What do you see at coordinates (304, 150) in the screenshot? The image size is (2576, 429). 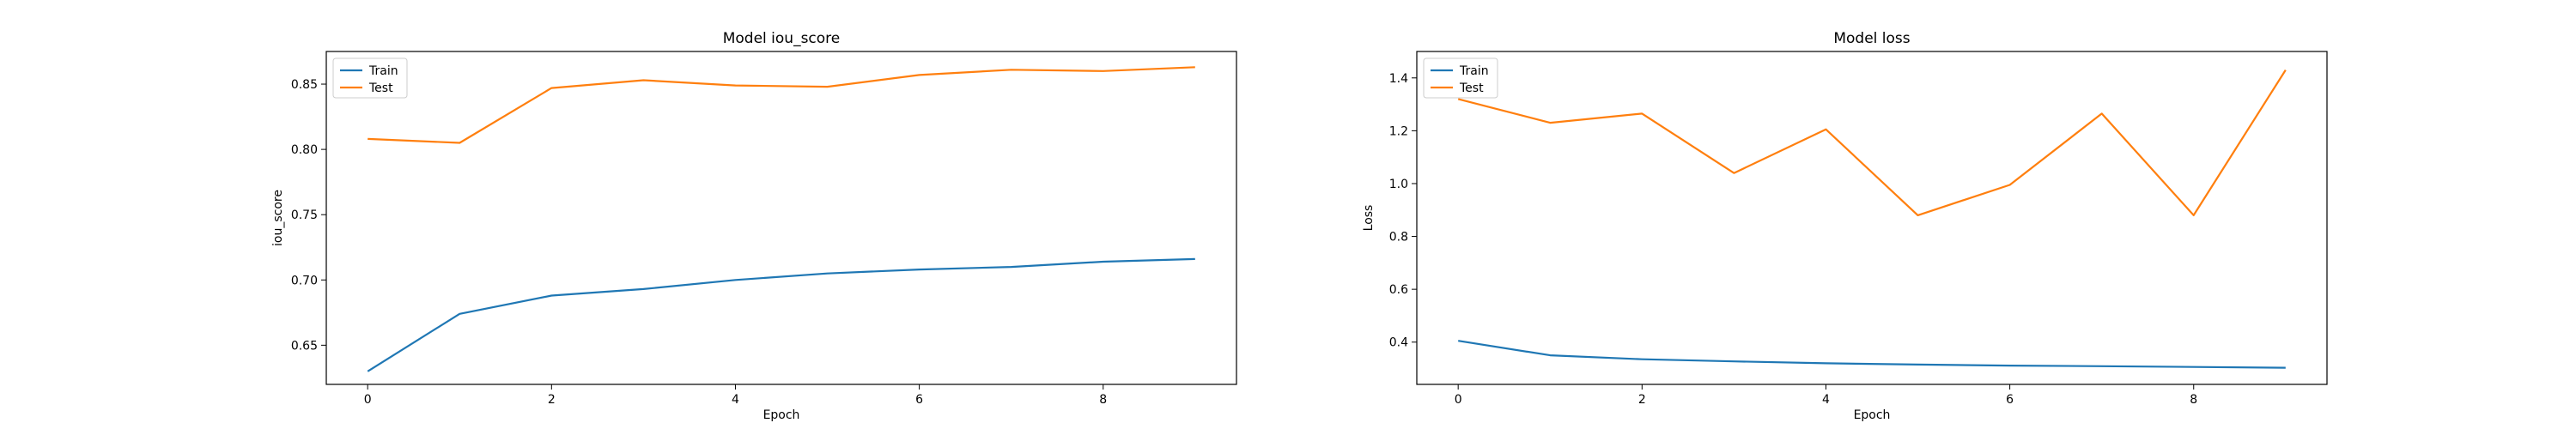 I see `y-tick-label: 0.80` at bounding box center [304, 150].